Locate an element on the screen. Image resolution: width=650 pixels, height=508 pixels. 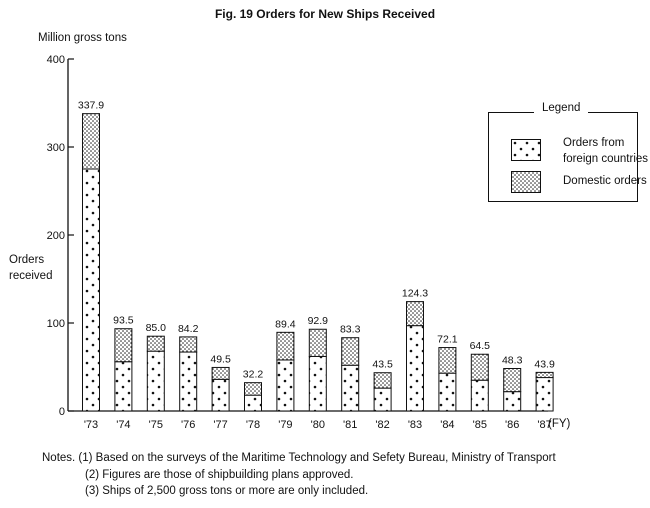
total-value-label: 64.5 is located at coordinates (480, 346).